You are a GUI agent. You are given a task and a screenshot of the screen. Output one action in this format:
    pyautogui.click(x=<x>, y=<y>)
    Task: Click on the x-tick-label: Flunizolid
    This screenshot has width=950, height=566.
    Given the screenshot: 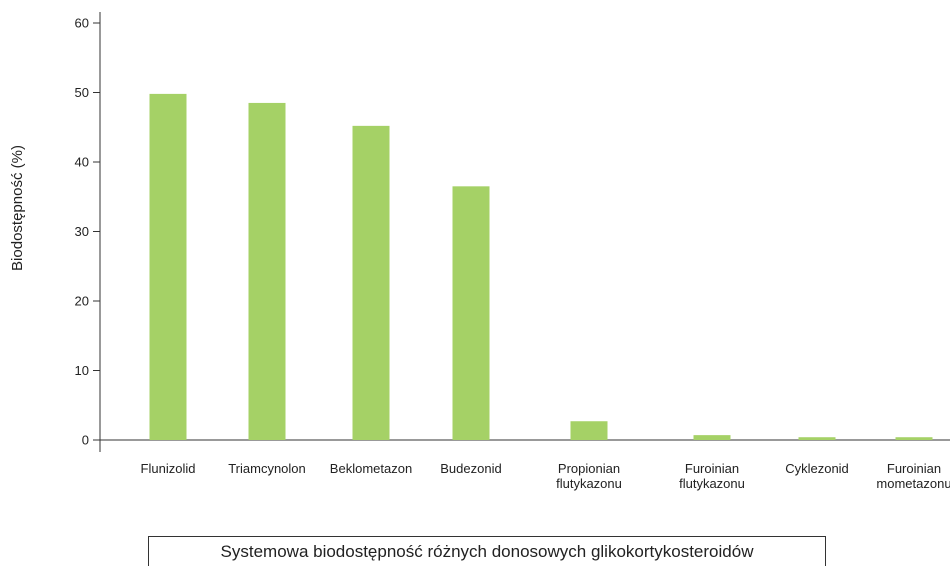 What is the action you would take?
    pyautogui.click(x=168, y=468)
    